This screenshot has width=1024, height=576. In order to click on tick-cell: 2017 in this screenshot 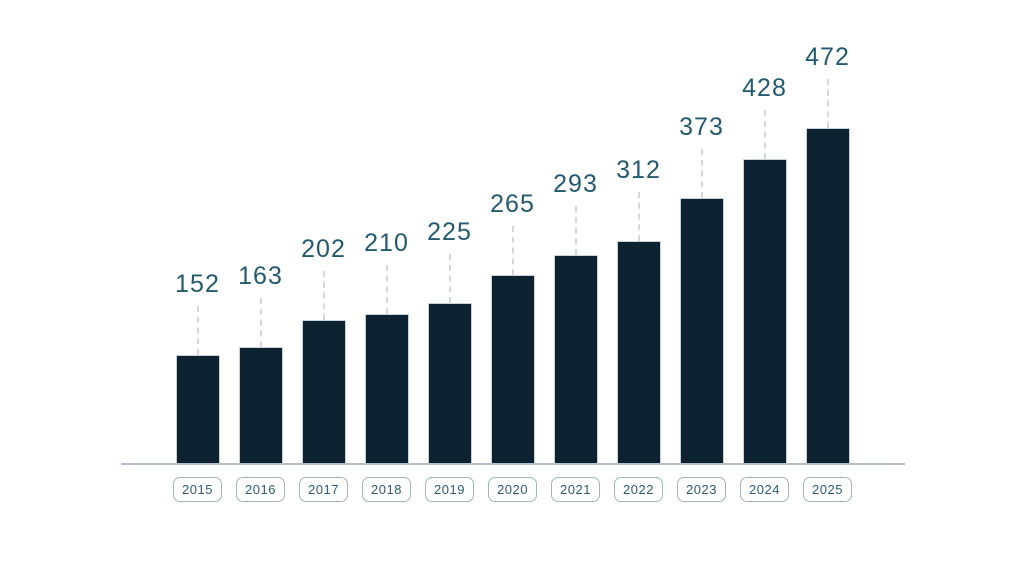, I will do `click(323, 489)`.